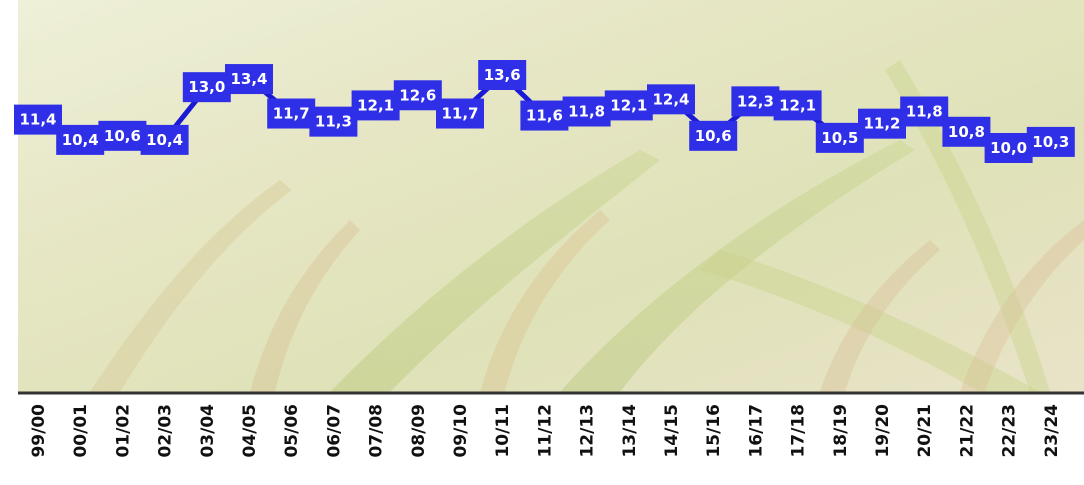  I want to click on data-label-text: 10,5, so click(839, 138).